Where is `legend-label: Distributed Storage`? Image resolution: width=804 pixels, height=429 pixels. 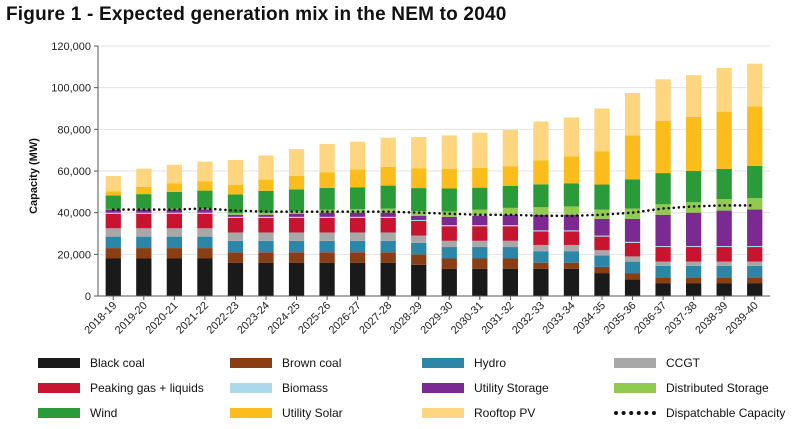
legend-label: Distributed Storage is located at coordinates (717, 388).